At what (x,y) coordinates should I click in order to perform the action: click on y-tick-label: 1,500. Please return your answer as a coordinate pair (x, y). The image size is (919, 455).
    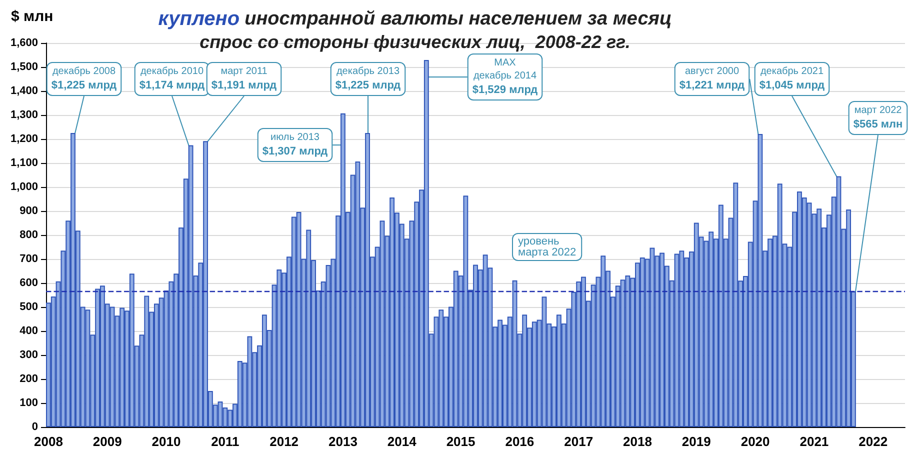
    Looking at the image, I should click on (24, 67).